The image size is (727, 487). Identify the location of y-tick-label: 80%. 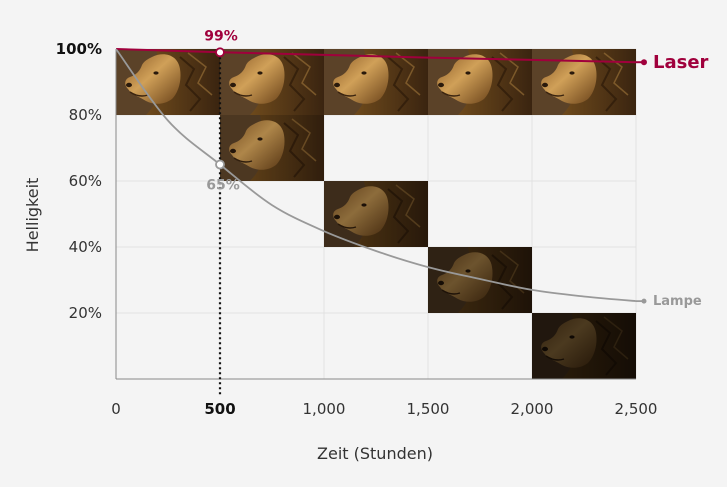
(85, 115).